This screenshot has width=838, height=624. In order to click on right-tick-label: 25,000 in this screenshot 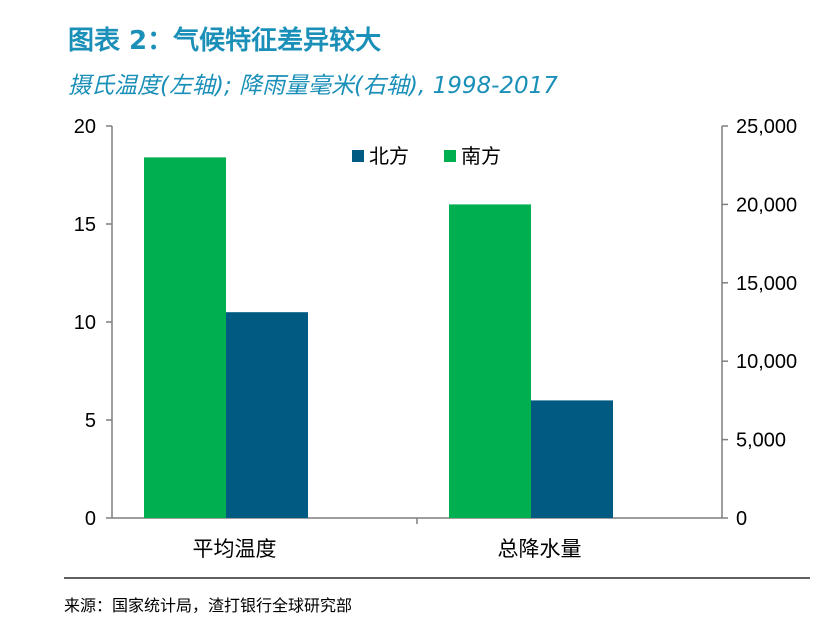, I will do `click(766, 127)`.